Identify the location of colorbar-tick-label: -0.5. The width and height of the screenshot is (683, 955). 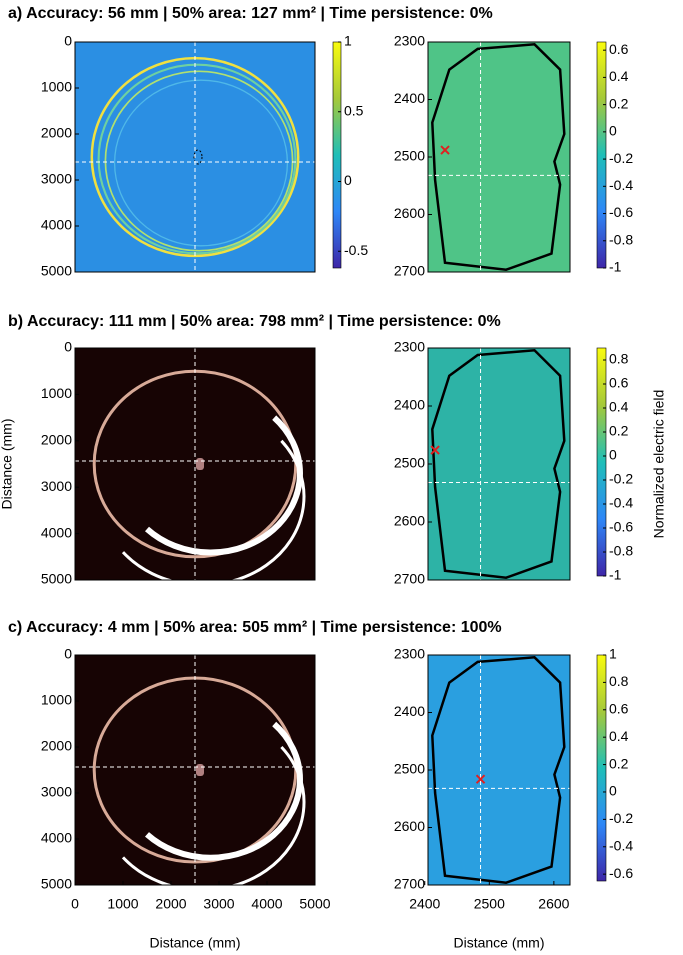
(356, 250).